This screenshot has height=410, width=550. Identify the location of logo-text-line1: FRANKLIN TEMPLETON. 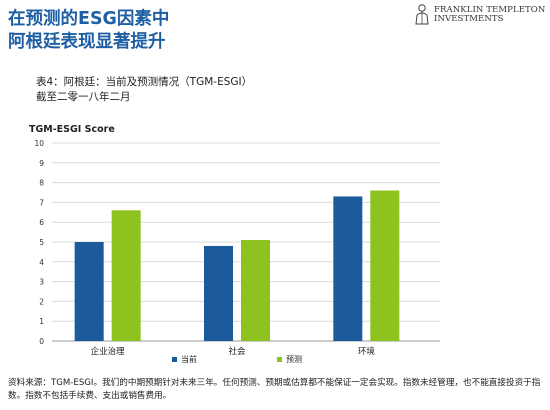
(490, 10).